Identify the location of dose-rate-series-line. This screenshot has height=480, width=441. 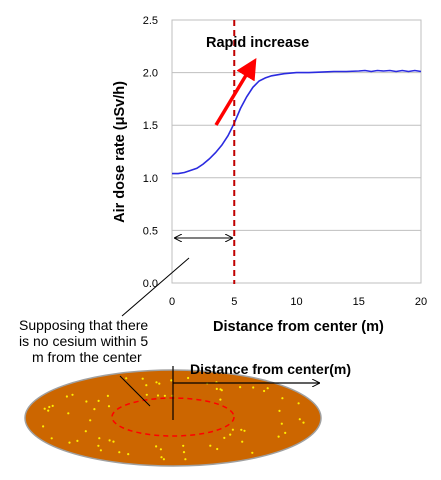
(297, 122).